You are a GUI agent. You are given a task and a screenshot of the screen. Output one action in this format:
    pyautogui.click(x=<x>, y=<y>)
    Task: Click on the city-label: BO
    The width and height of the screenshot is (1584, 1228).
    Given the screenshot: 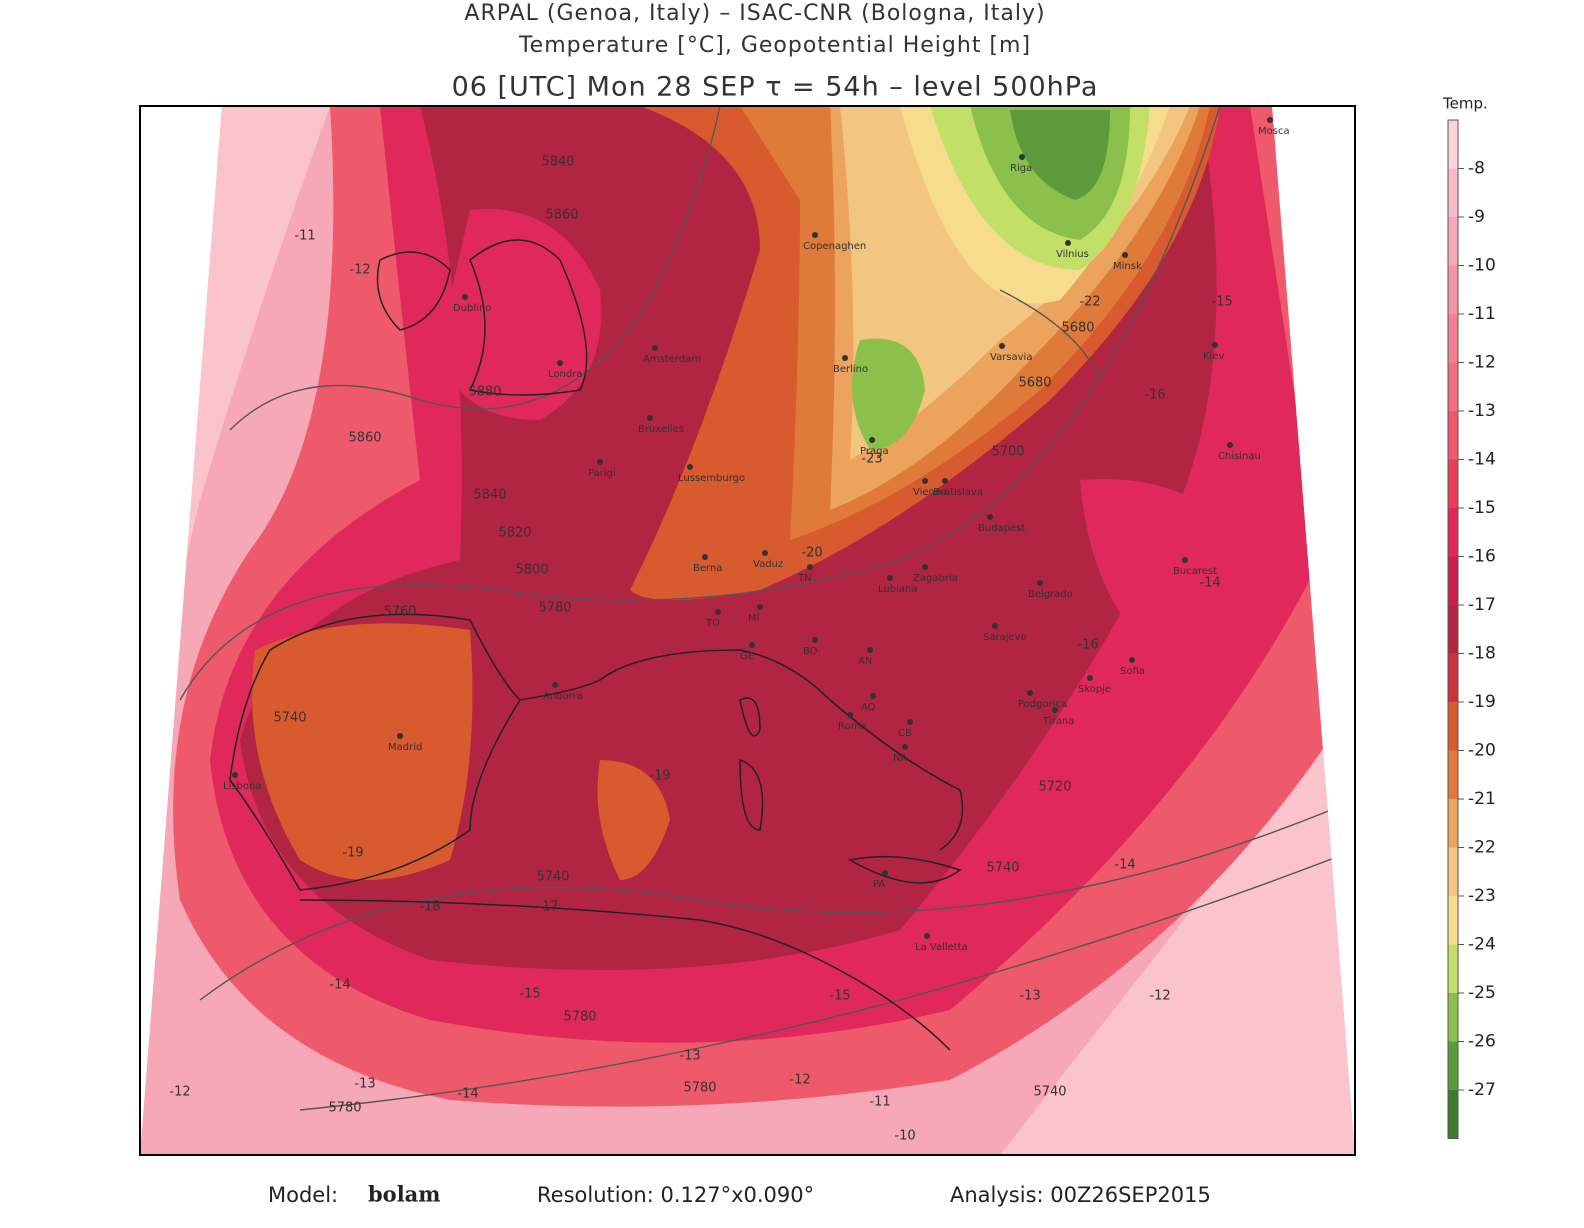 What is the action you would take?
    pyautogui.click(x=810, y=651)
    